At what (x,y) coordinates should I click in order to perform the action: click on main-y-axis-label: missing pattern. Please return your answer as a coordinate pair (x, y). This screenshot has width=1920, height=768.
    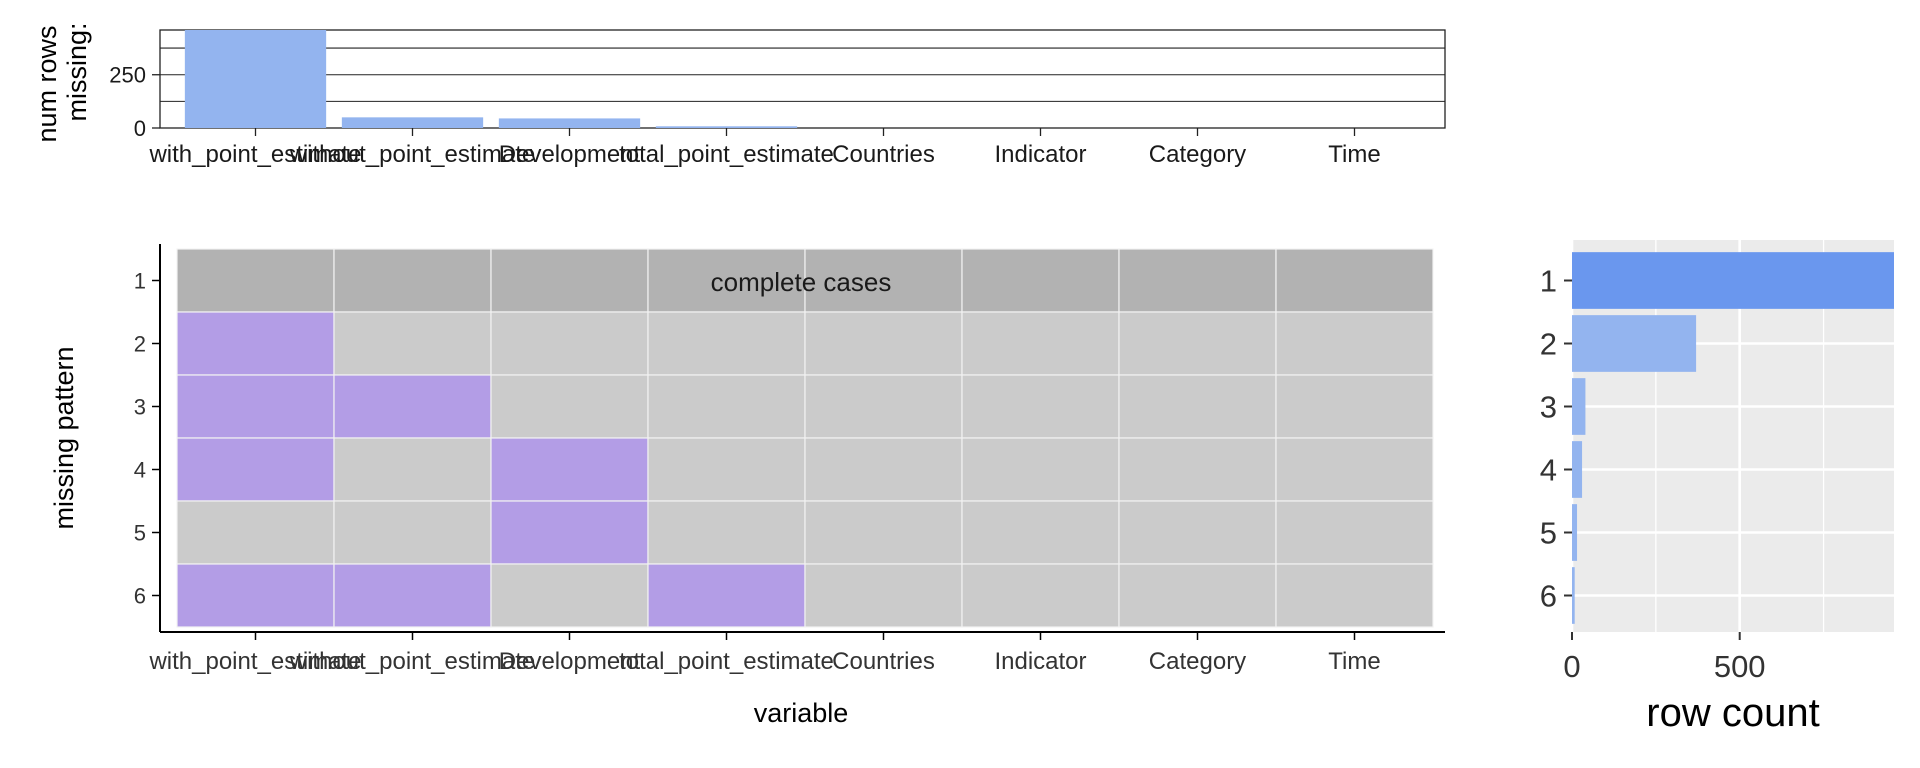
    Looking at the image, I should click on (64, 437).